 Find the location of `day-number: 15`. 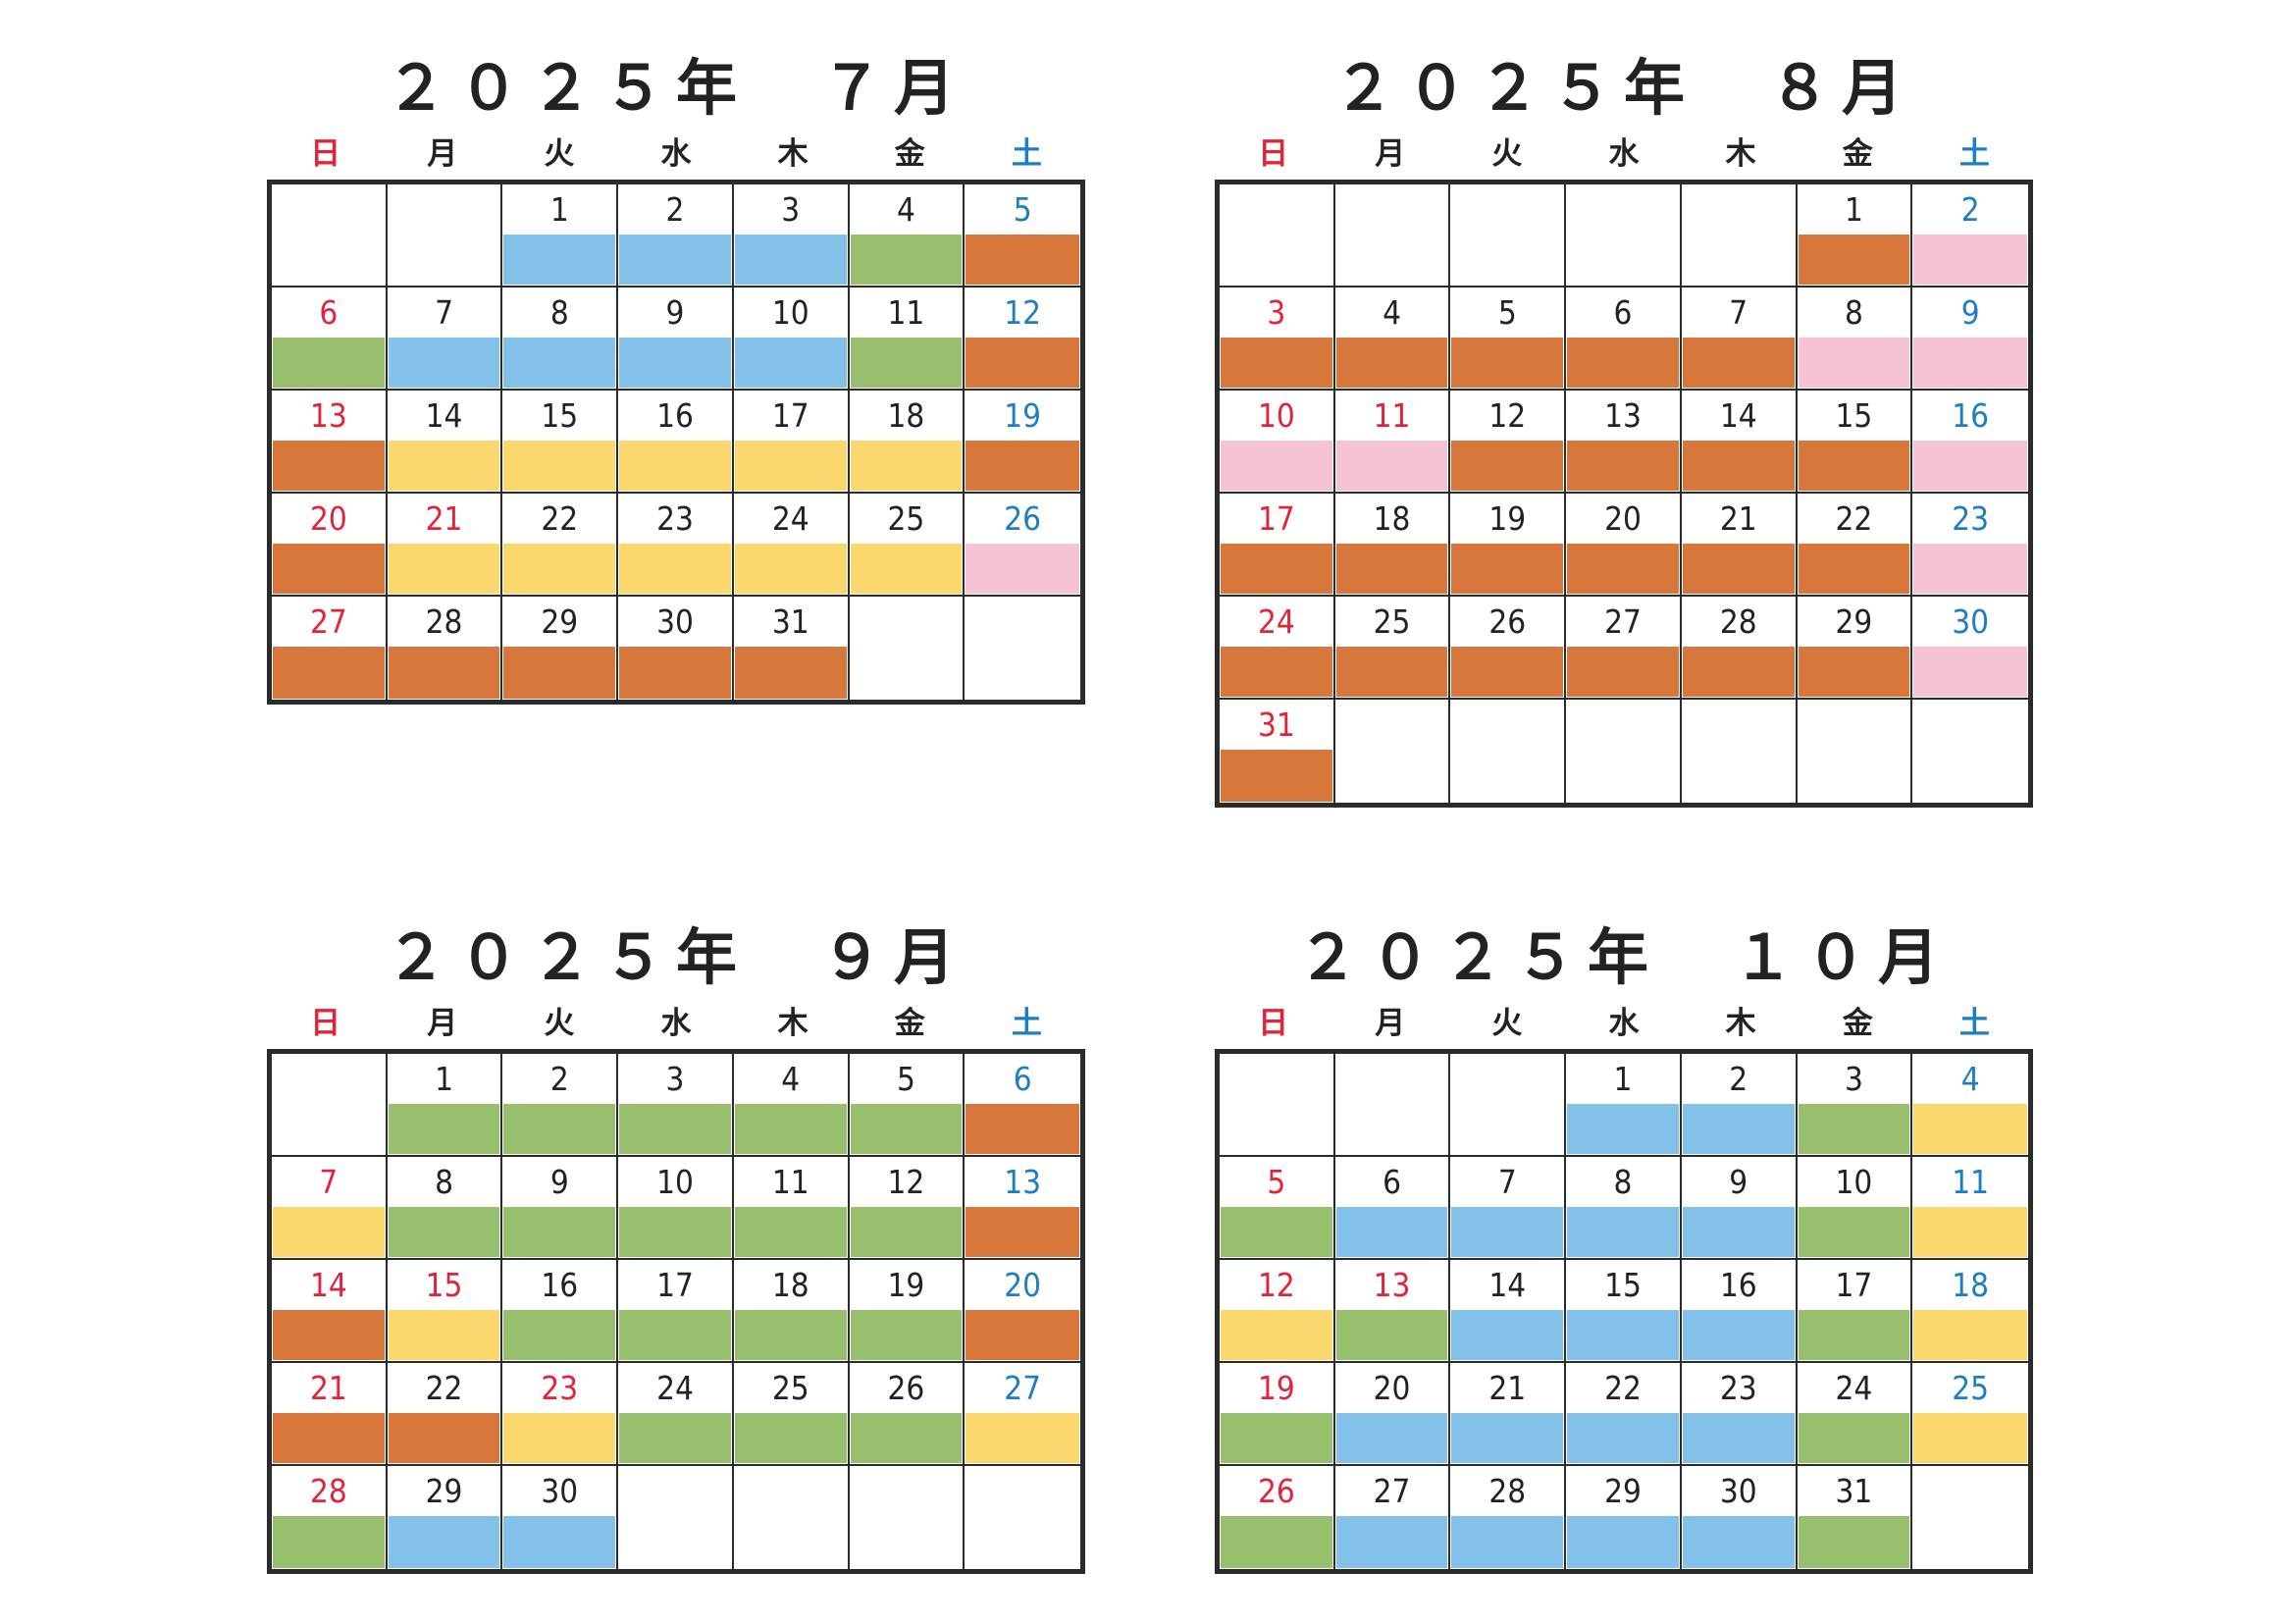

day-number: 15 is located at coordinates (560, 415).